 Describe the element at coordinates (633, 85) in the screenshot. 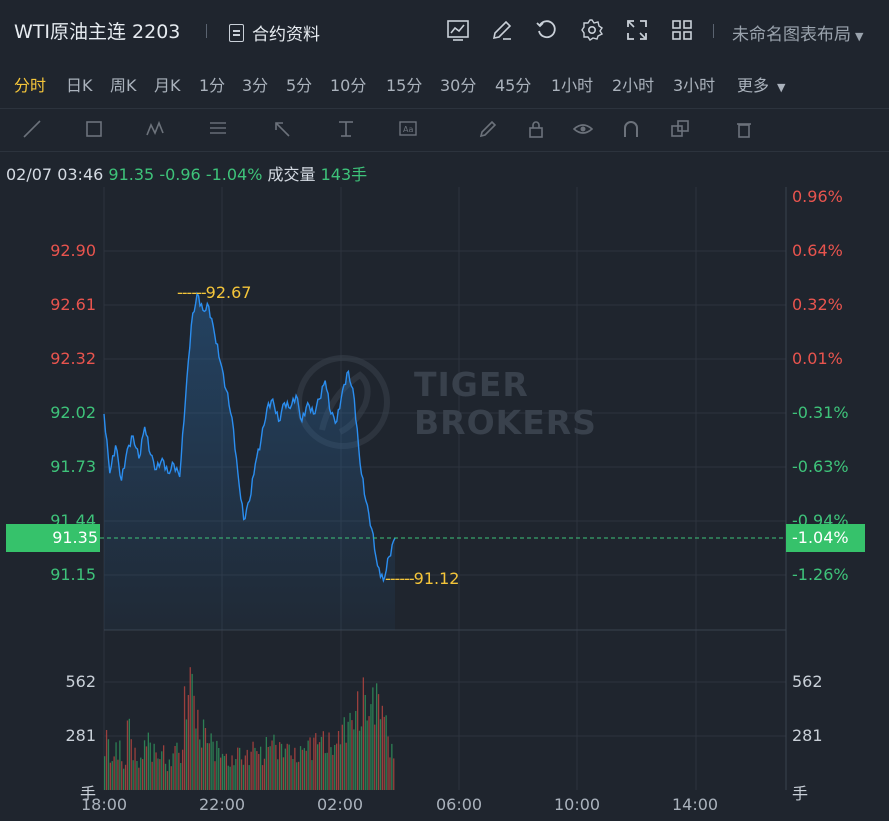

I see `tab-2hour: 2小时` at that location.